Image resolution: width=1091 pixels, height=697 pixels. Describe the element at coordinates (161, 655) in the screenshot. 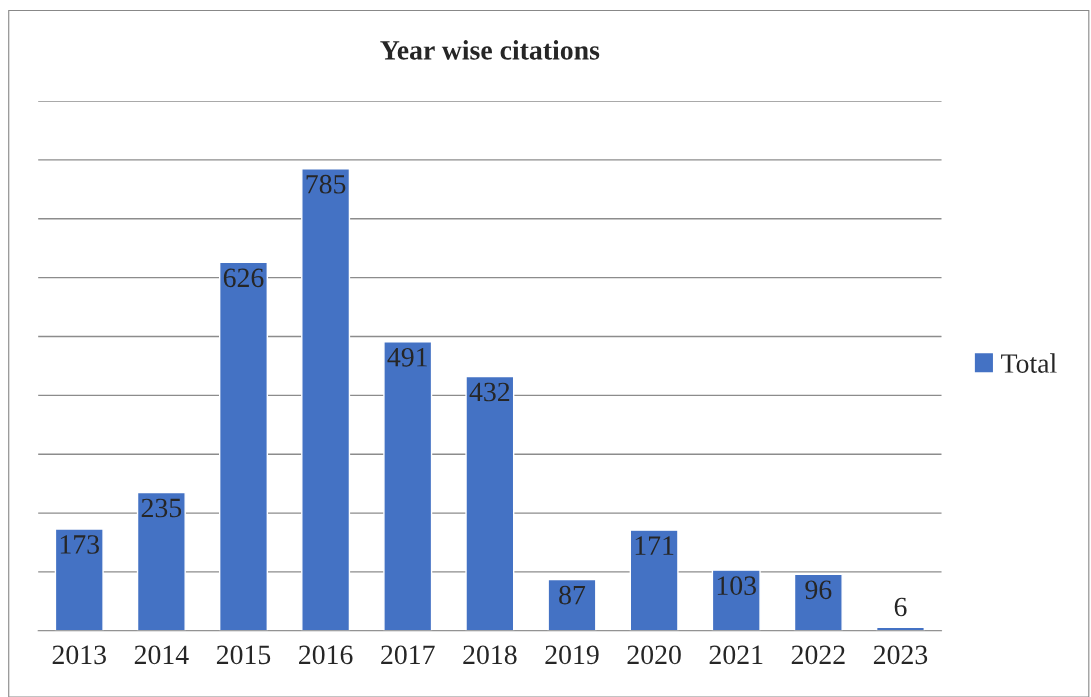

I see `x-tick-label: 2014` at that location.